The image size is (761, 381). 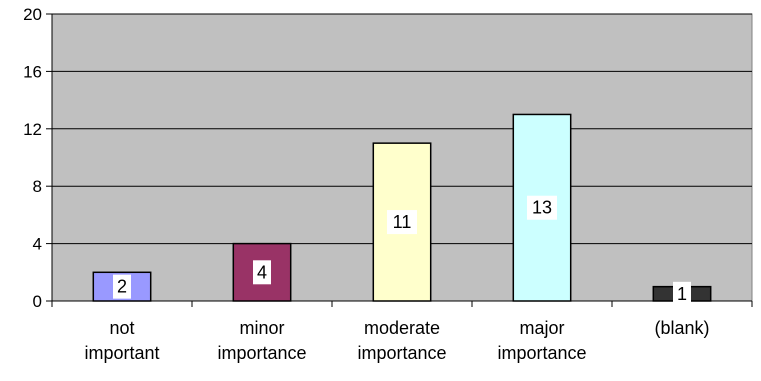 I want to click on y-tick-label: 16, so click(x=32, y=71).